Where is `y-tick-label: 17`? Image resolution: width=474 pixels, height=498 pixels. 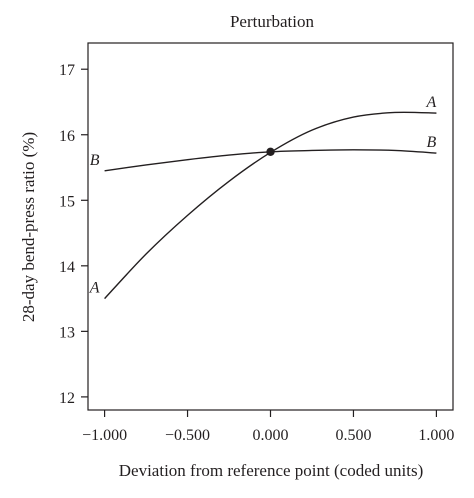 y-tick-label: 17 is located at coordinates (67, 70).